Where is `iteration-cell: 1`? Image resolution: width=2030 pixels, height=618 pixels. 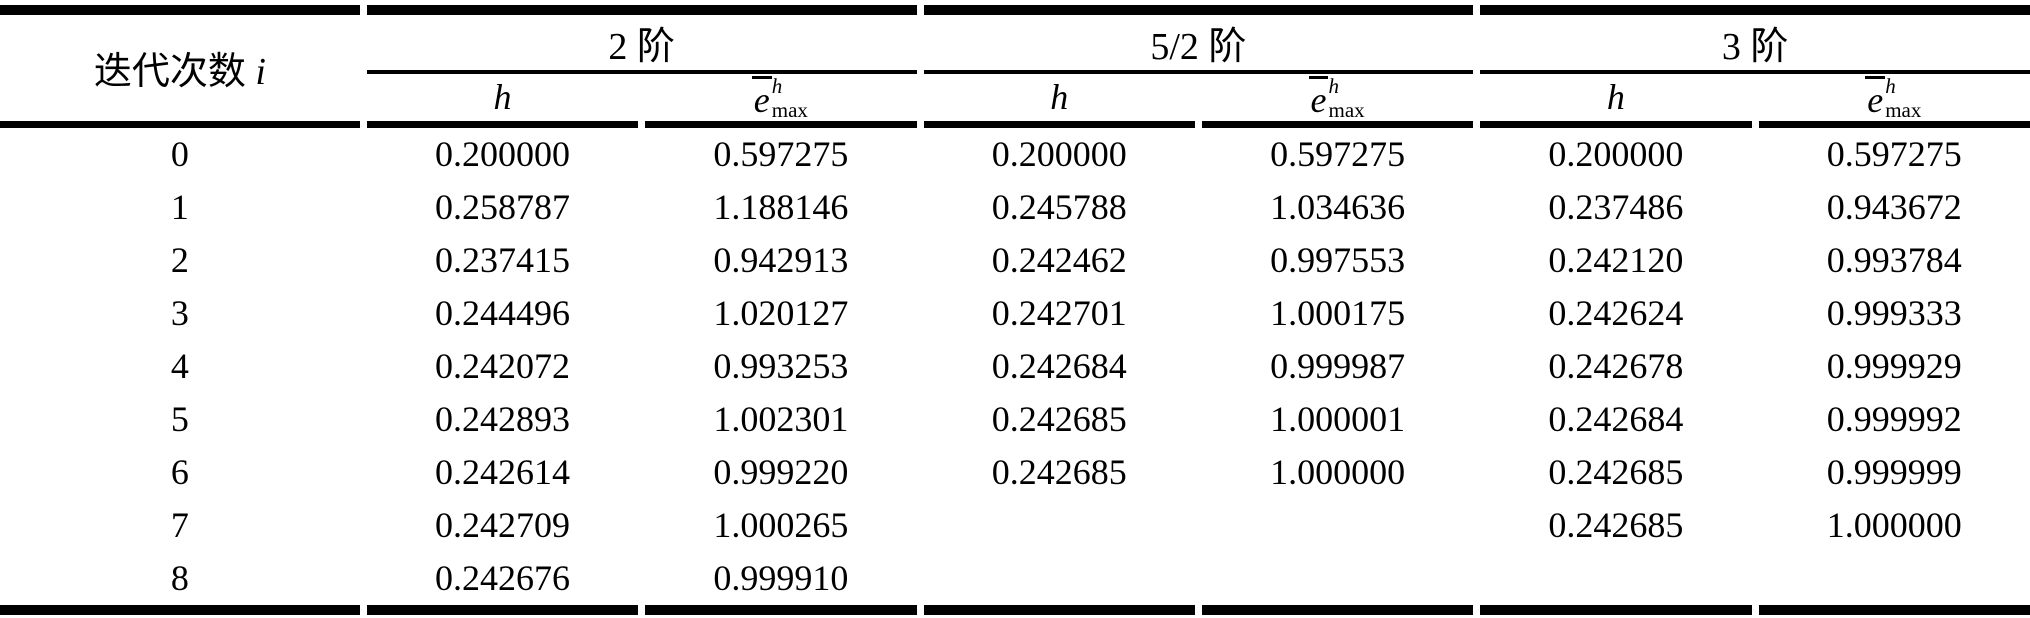 iteration-cell: 1 is located at coordinates (179, 207).